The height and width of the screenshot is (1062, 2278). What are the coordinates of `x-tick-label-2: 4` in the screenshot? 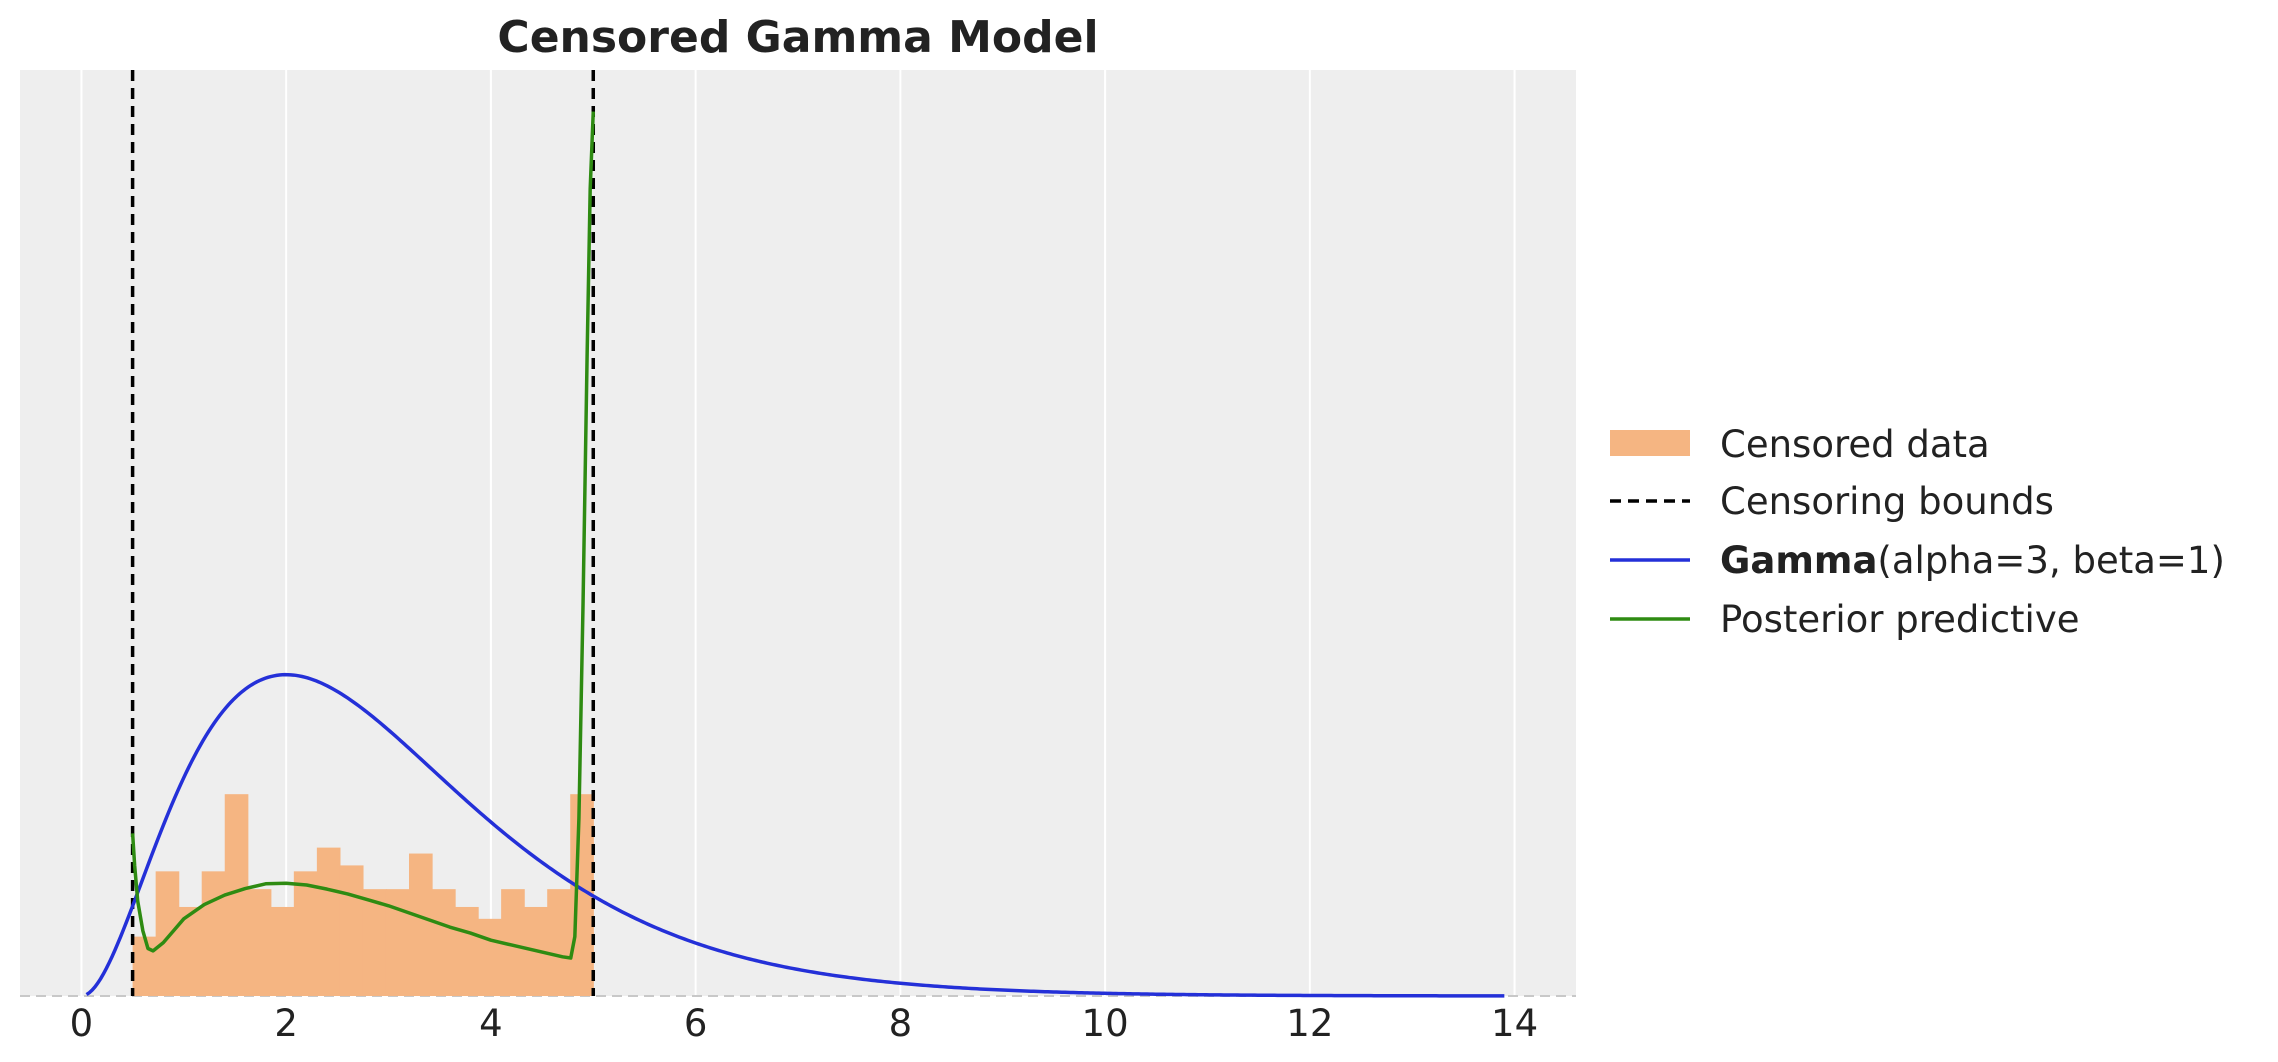 It's located at (491, 1023).